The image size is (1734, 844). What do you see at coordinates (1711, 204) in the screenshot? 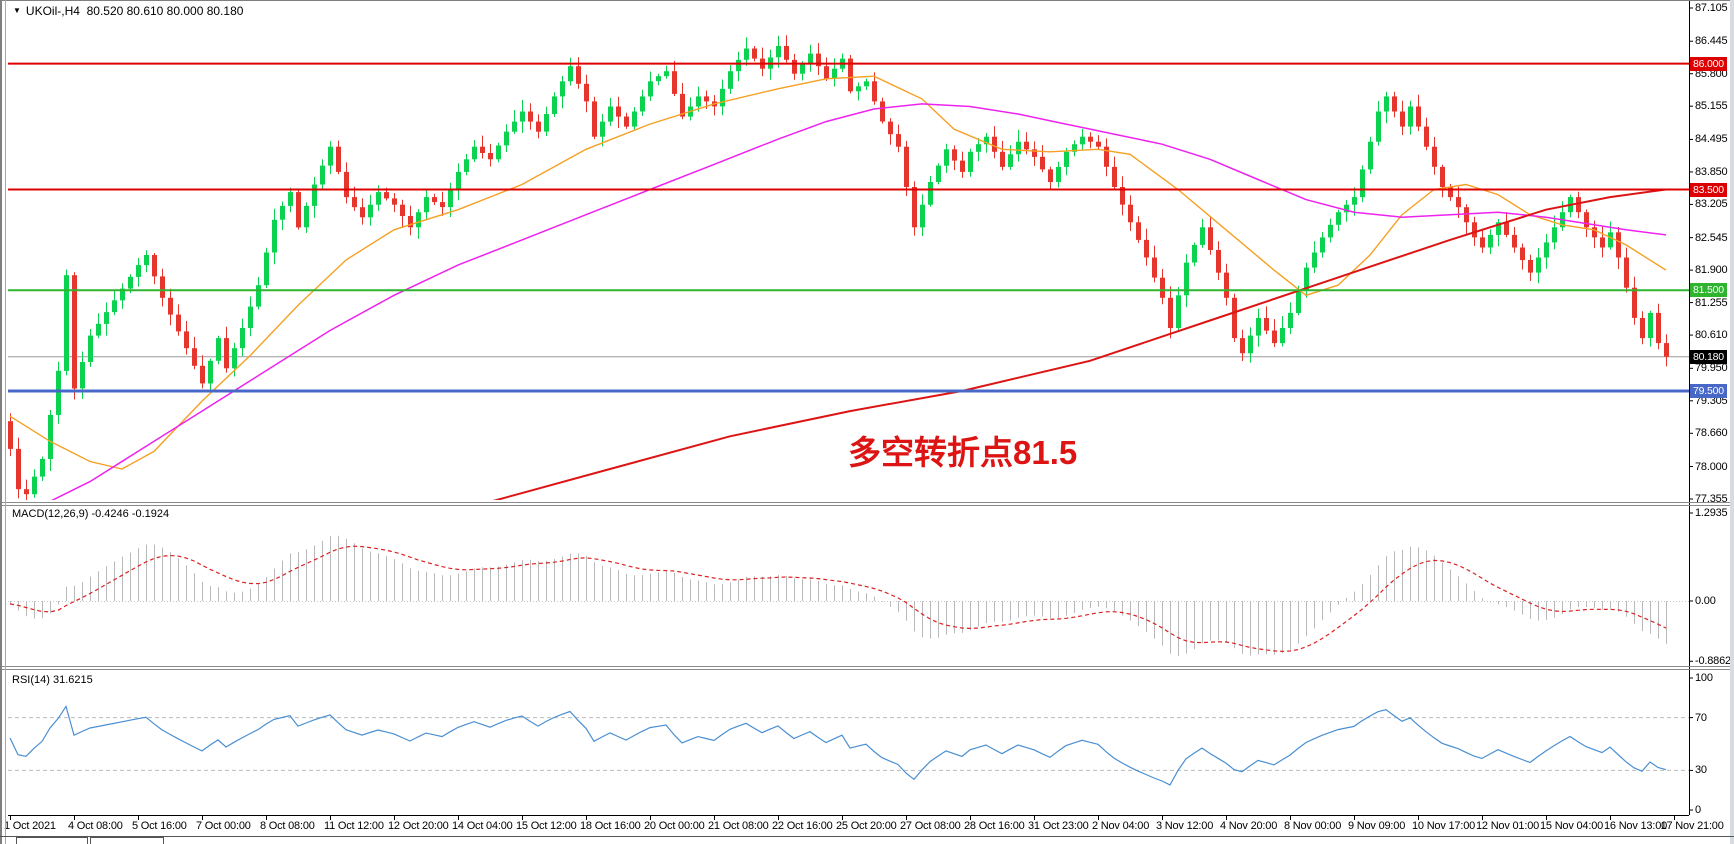
I see `price-axis-label: 83.205` at bounding box center [1711, 204].